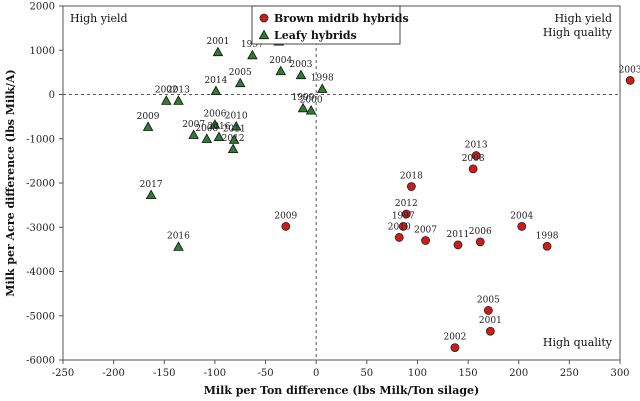  What do you see at coordinates (311, 100) in the screenshot?
I see `data-point-label: 2000` at bounding box center [311, 100].